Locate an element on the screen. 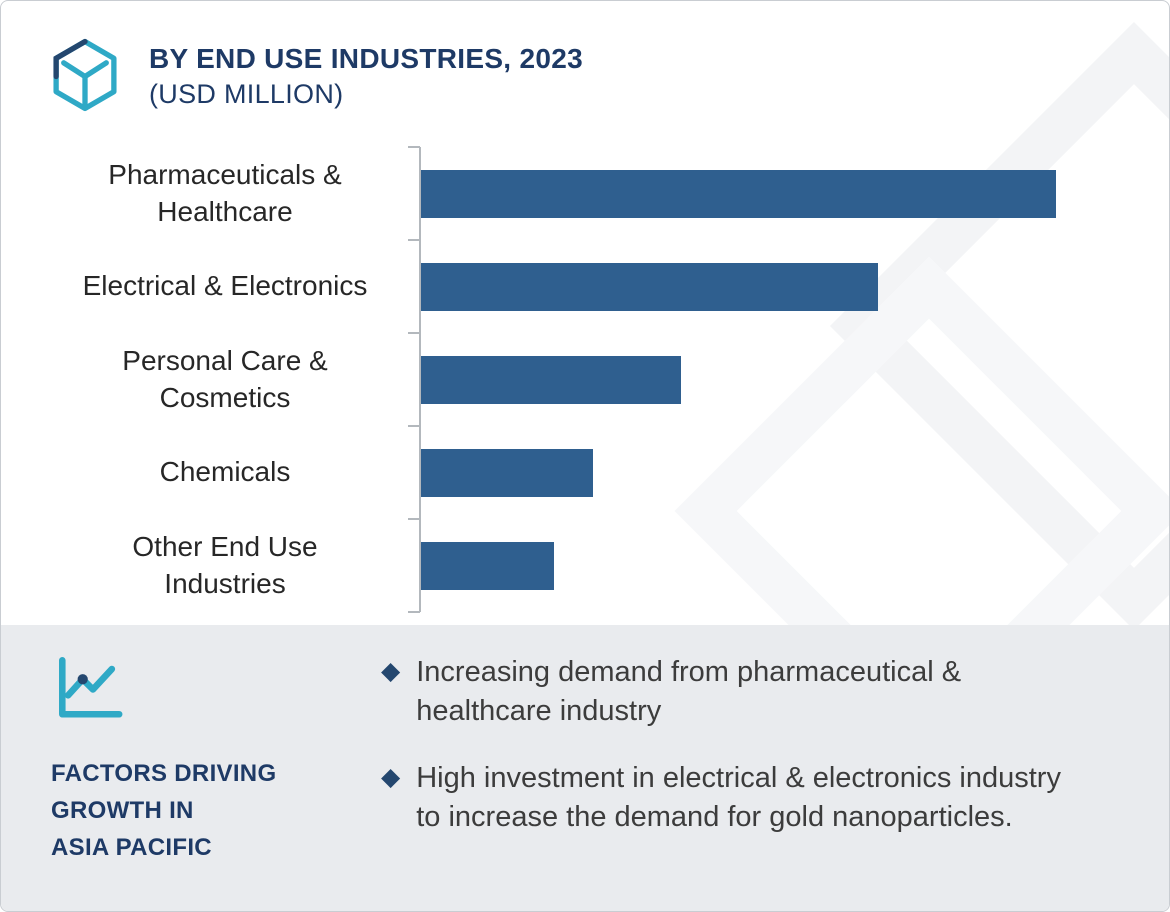 This screenshot has width=1170, height=912. category-label: Pharmaceuticals & Healthcare is located at coordinates (225, 192).